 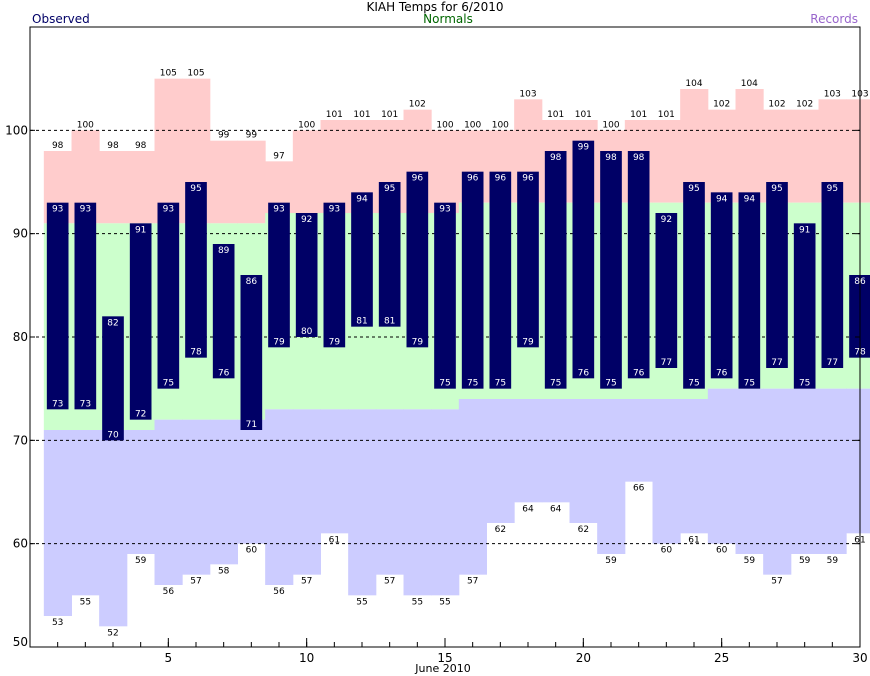 I want to click on observed-high-label: 82, so click(x=112, y=323).